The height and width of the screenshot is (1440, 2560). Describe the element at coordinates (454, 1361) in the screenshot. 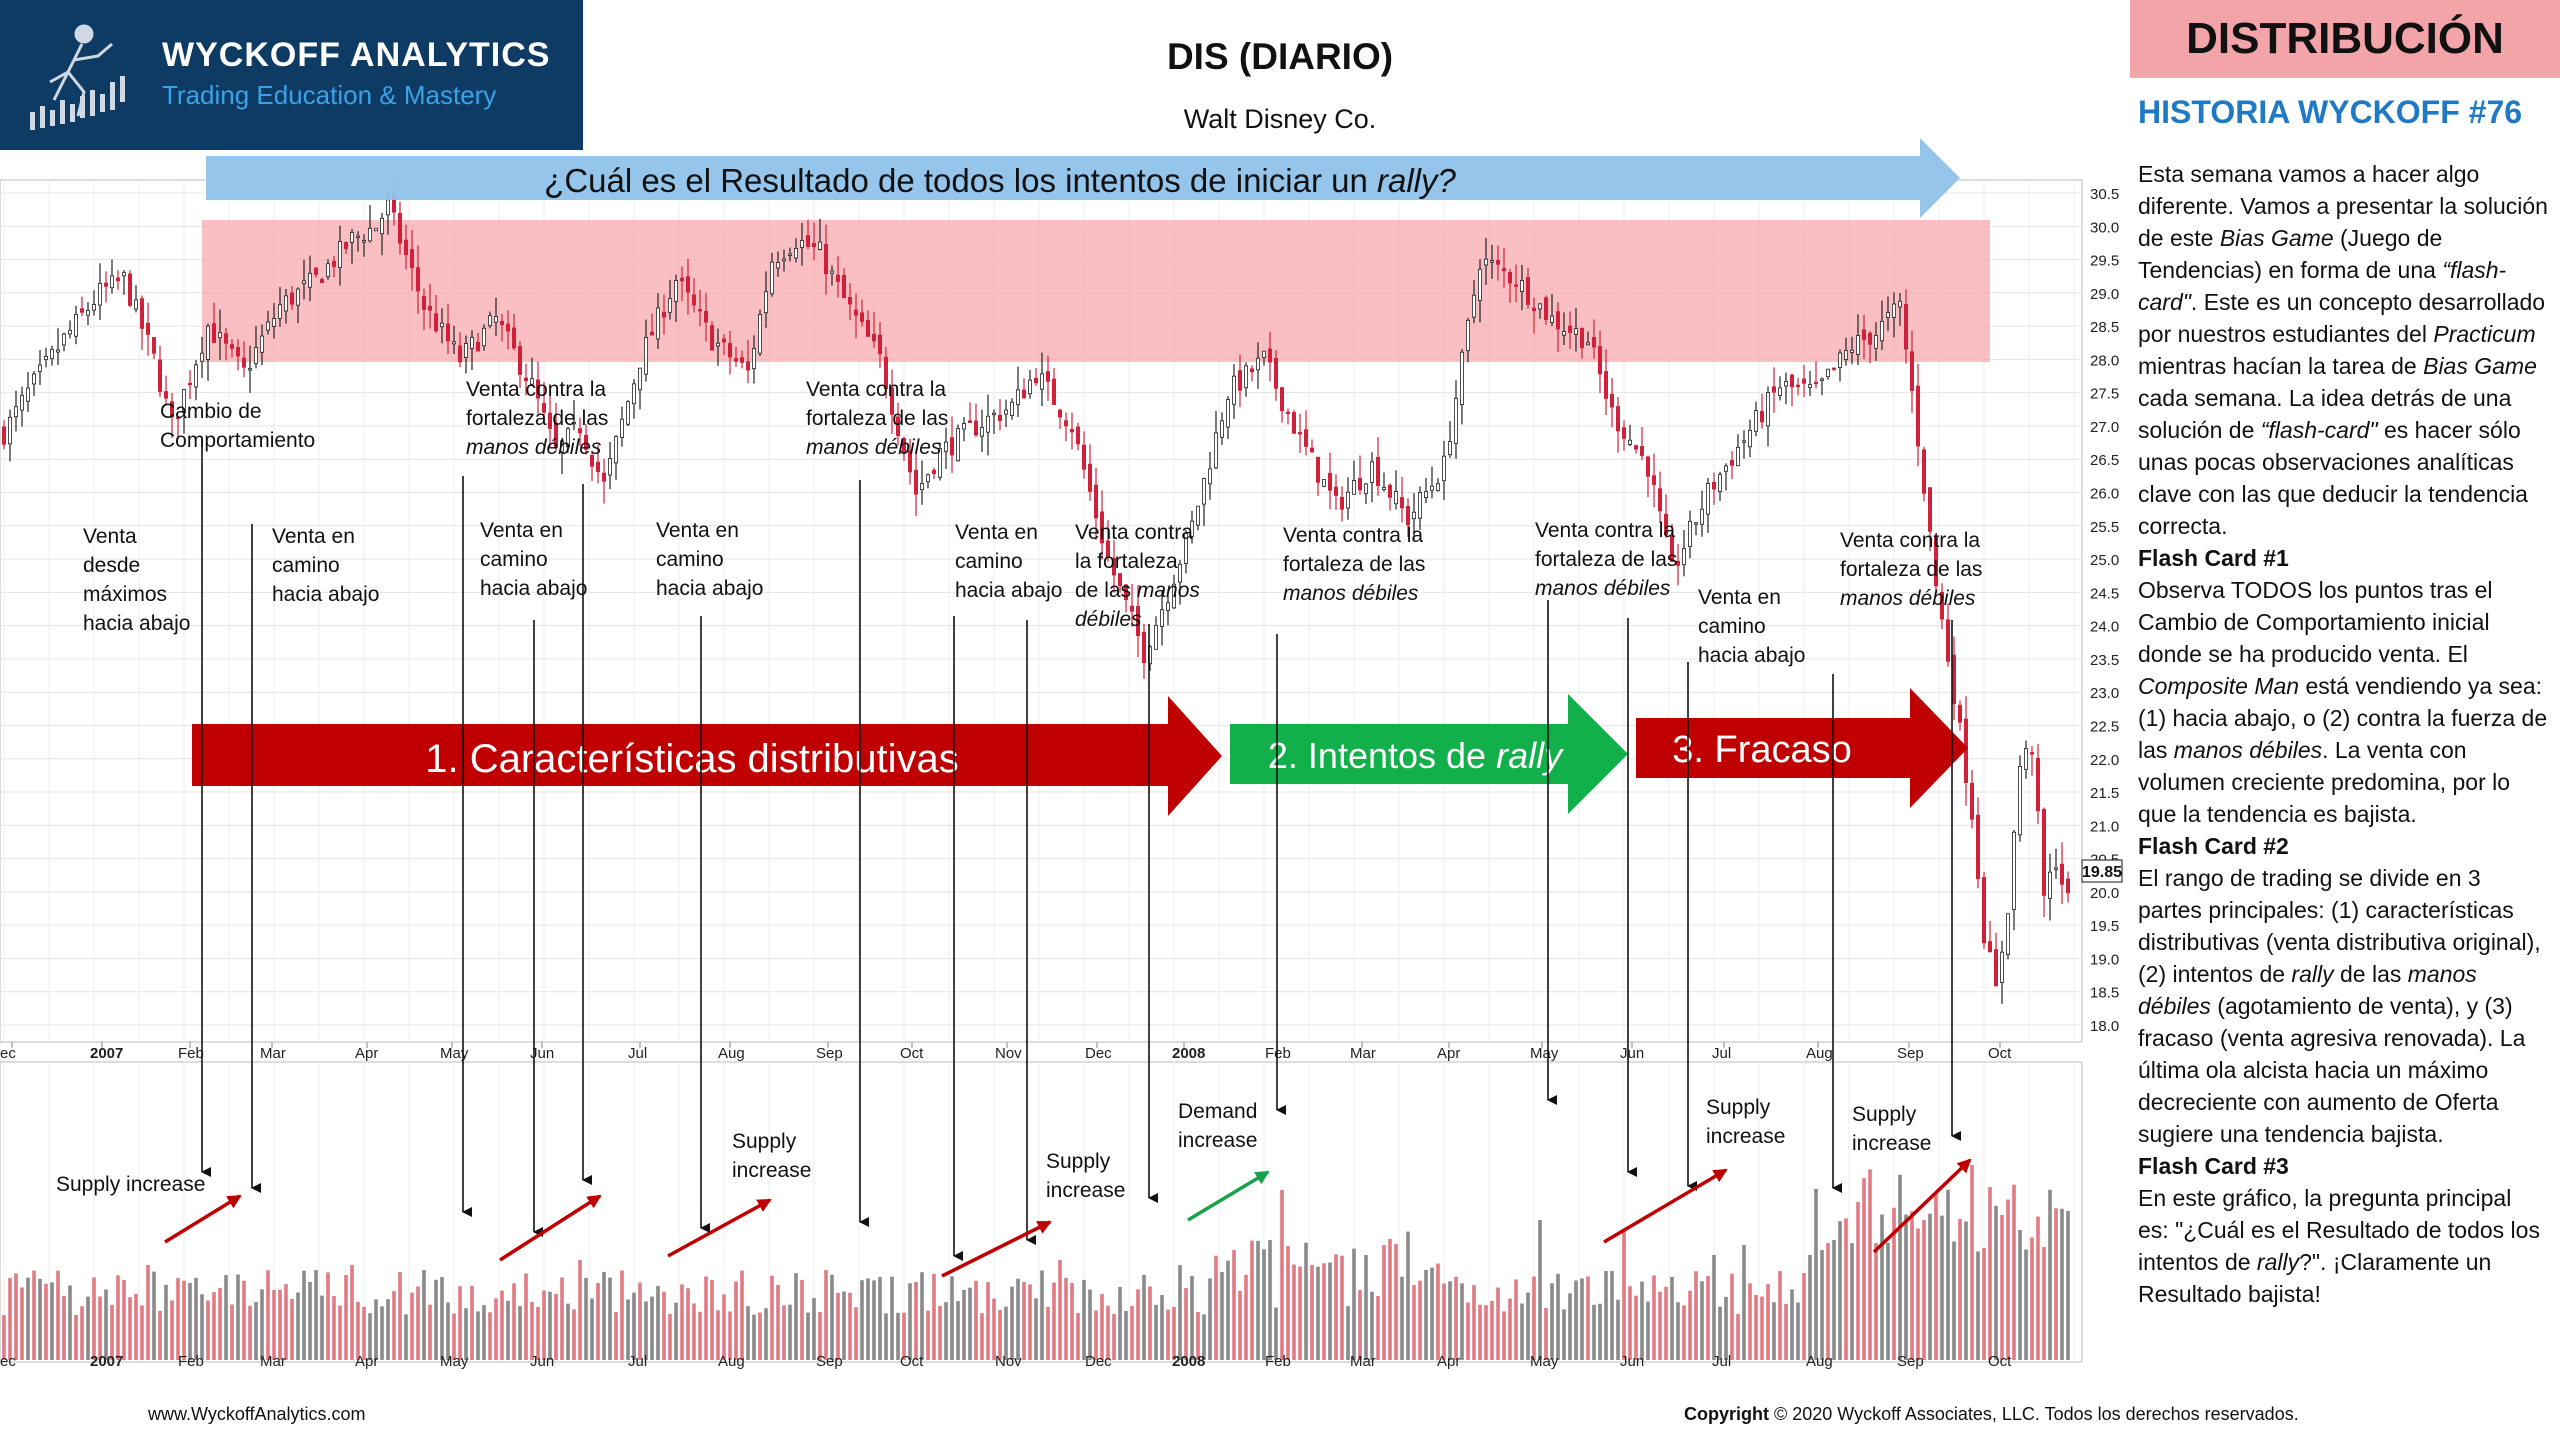

I see `x-tick-label: May` at that location.